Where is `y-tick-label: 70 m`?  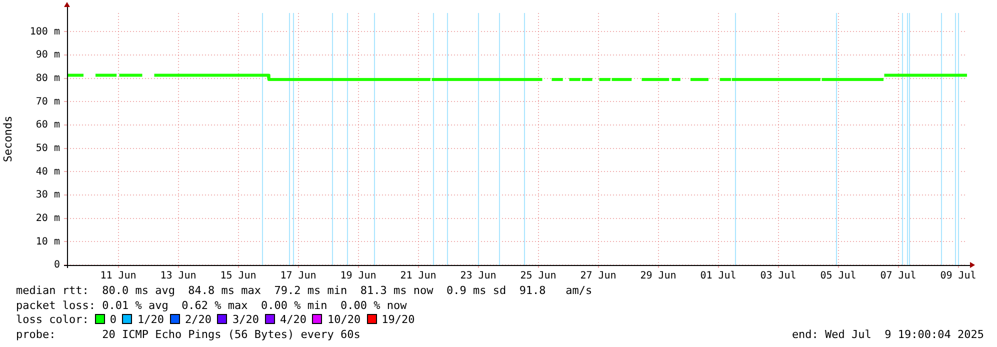
y-tick-label: 70 m is located at coordinates (48, 102).